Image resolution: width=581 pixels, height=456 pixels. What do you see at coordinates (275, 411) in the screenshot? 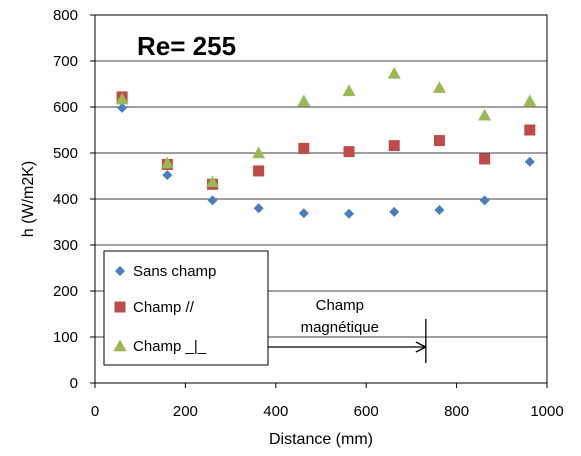
I see `x-tick-label: 400` at bounding box center [275, 411].